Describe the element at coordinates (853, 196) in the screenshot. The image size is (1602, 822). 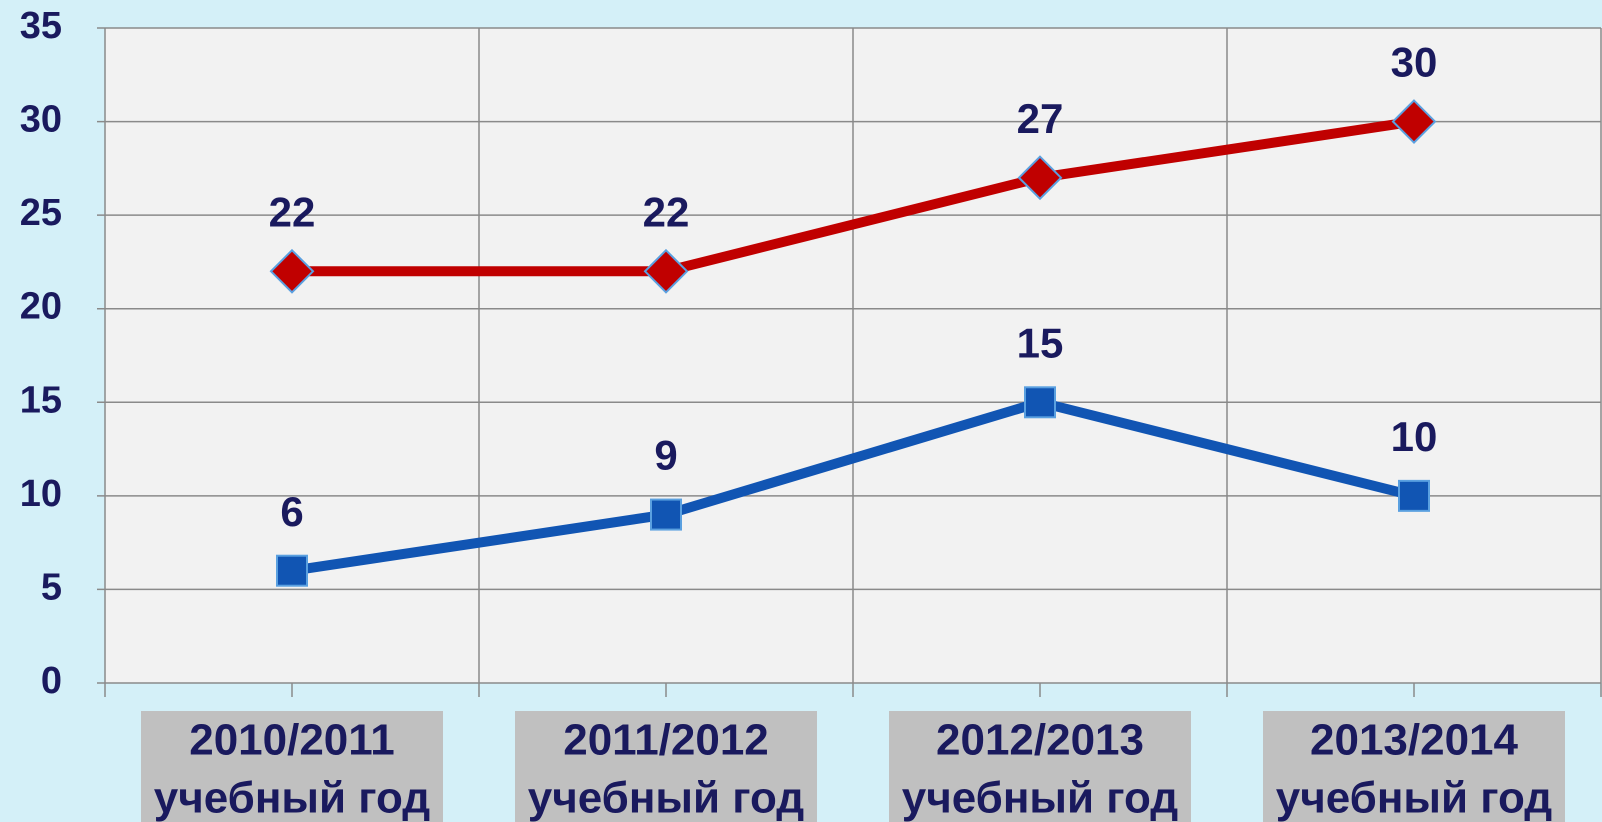
I see `series-line` at that location.